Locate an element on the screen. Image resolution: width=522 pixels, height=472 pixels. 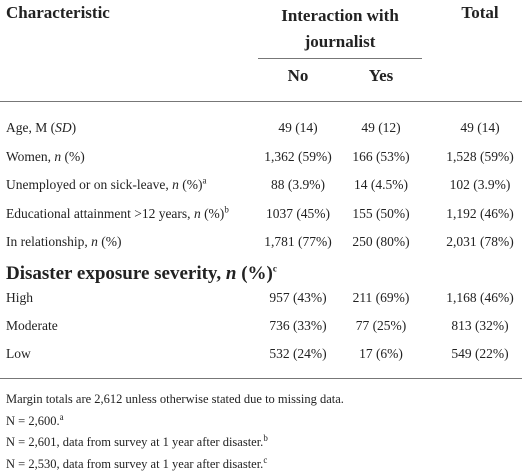
row-label: In relationship, n (%) is located at coordinates (63, 242).